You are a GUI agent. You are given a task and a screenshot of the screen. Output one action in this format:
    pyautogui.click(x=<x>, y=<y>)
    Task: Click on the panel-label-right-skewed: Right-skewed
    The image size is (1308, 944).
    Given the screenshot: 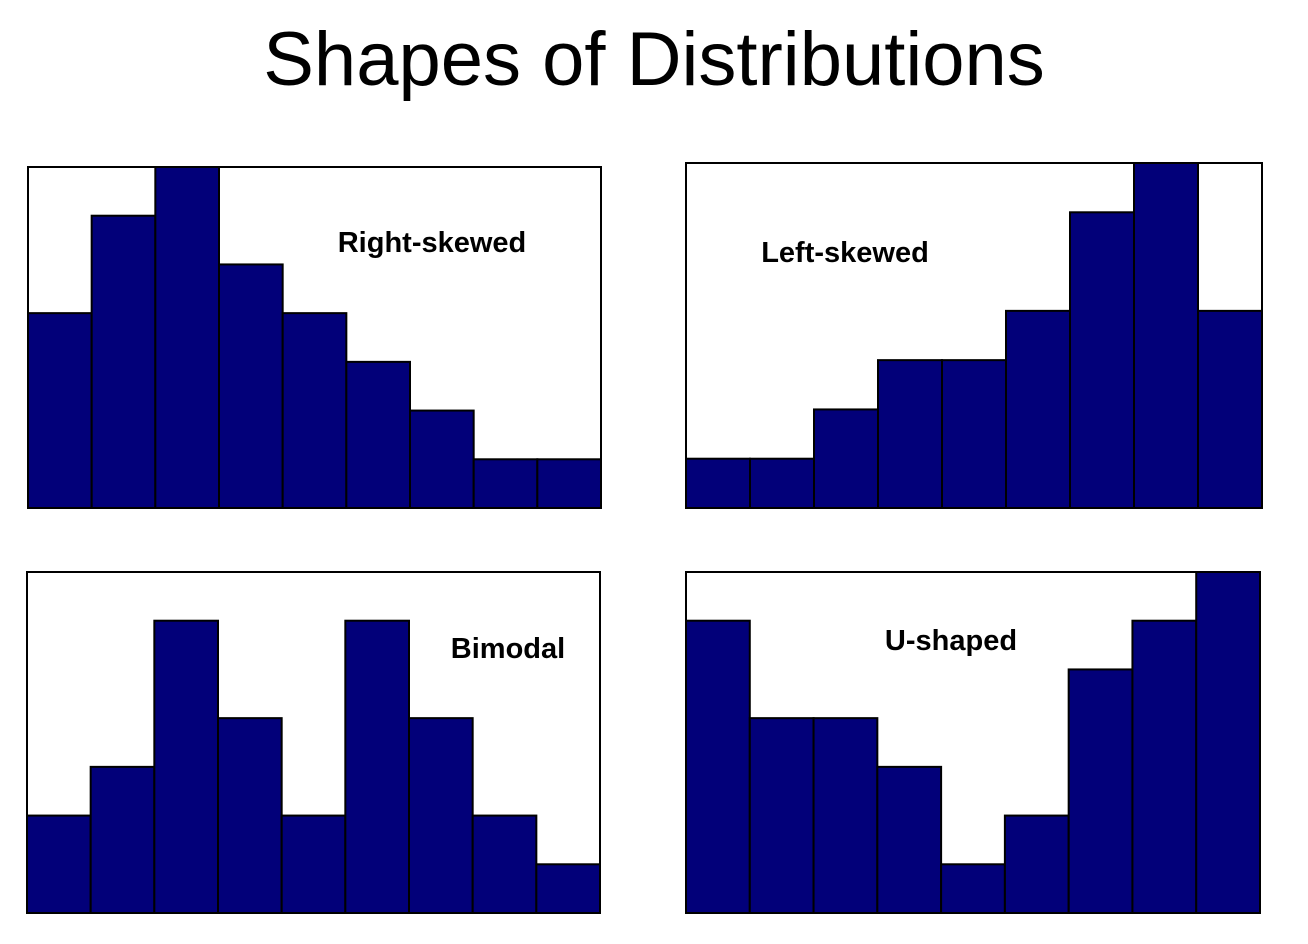 What is the action you would take?
    pyautogui.click(x=432, y=243)
    